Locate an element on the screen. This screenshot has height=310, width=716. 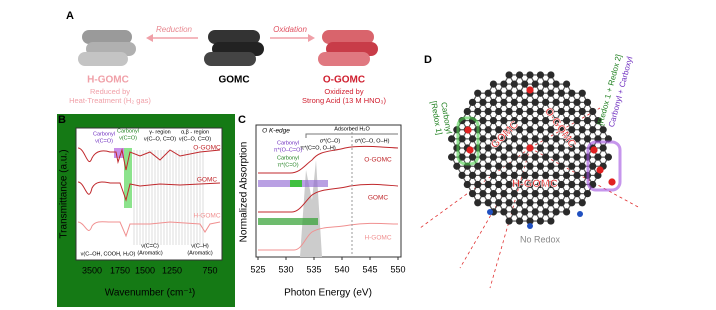
series-label: H-GOMC is located at coordinates (377, 238).